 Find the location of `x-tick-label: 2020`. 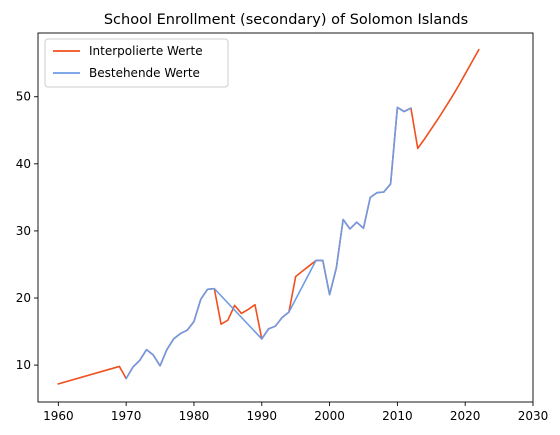

x-tick-label: 2020 is located at coordinates (465, 416).